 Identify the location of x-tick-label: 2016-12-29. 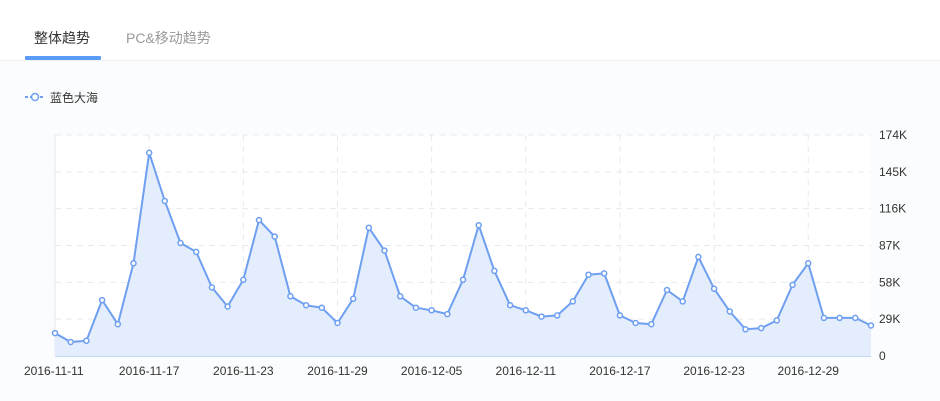
(809, 371).